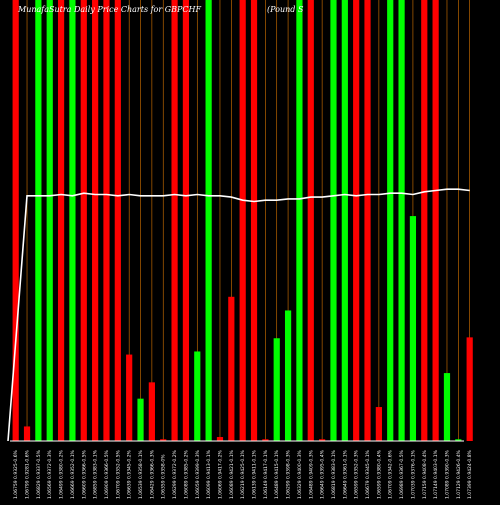 This screenshot has height=505, width=500. I want to click on tick-label: 1.06819 0.9383-0.1%, so click(334, 474).